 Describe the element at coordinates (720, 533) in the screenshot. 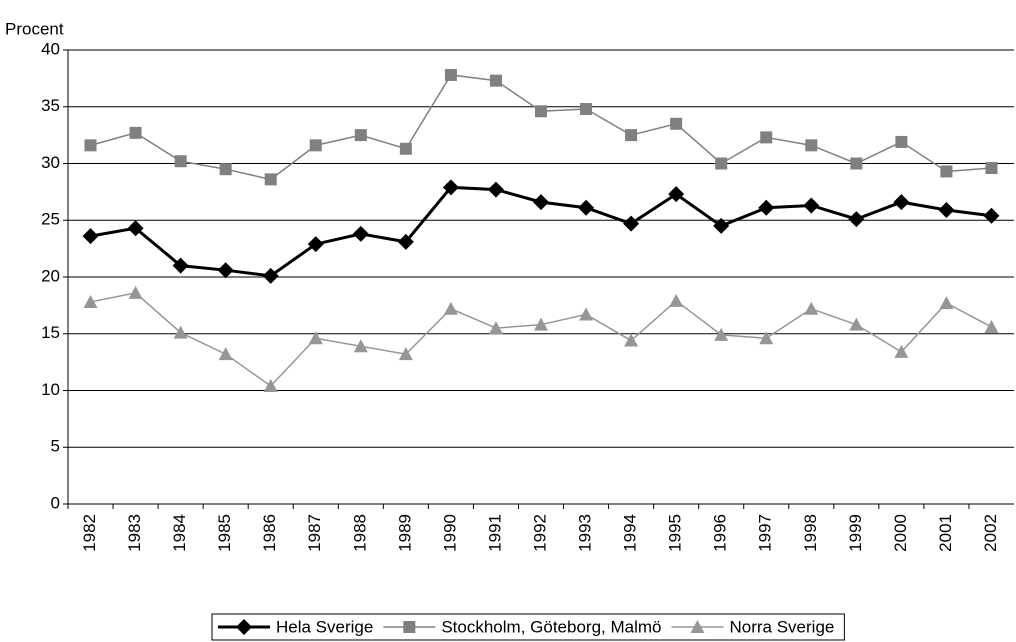

I see `x-tick-label: 1996` at that location.